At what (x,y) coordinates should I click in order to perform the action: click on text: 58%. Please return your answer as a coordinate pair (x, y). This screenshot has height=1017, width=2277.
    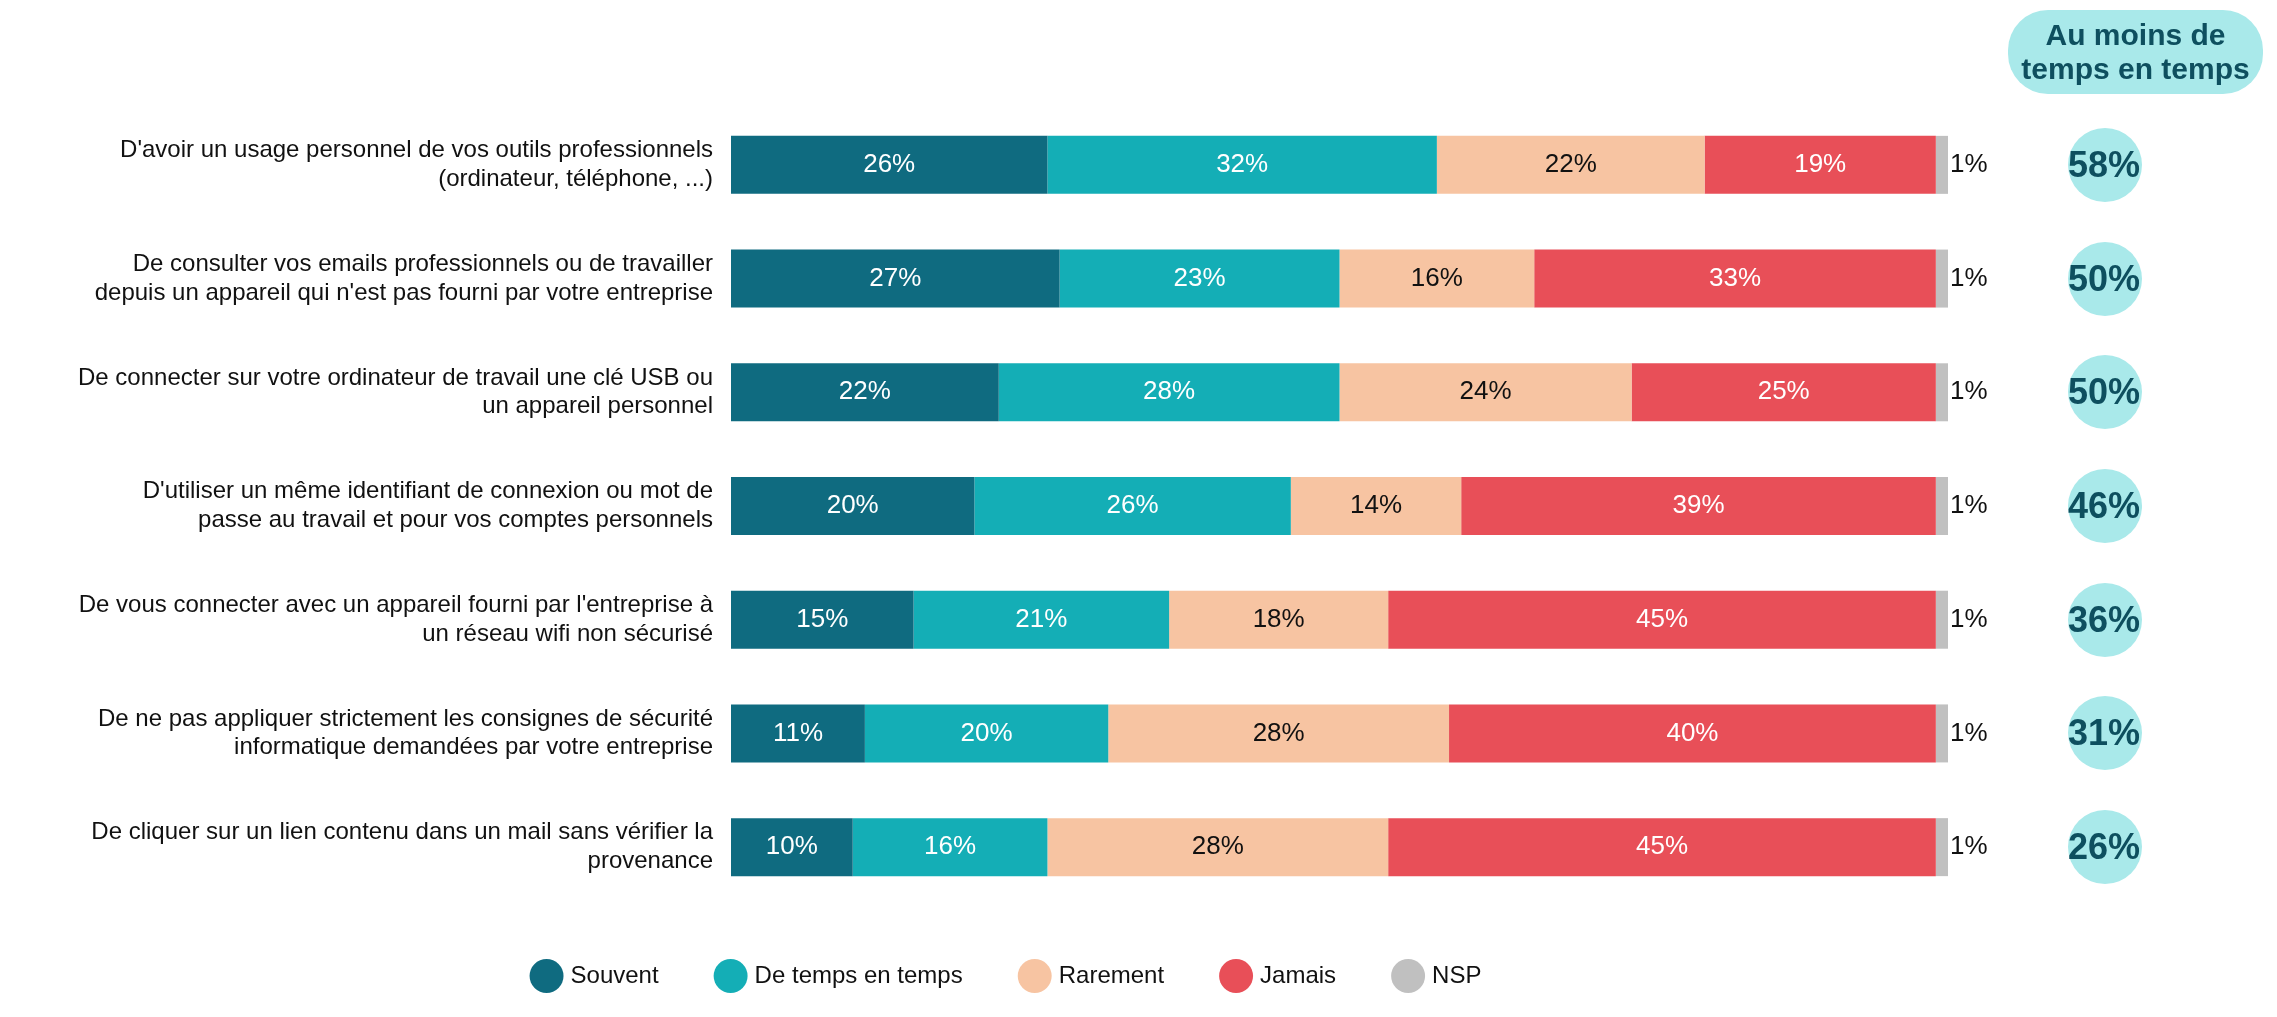
    Looking at the image, I should click on (2104, 164).